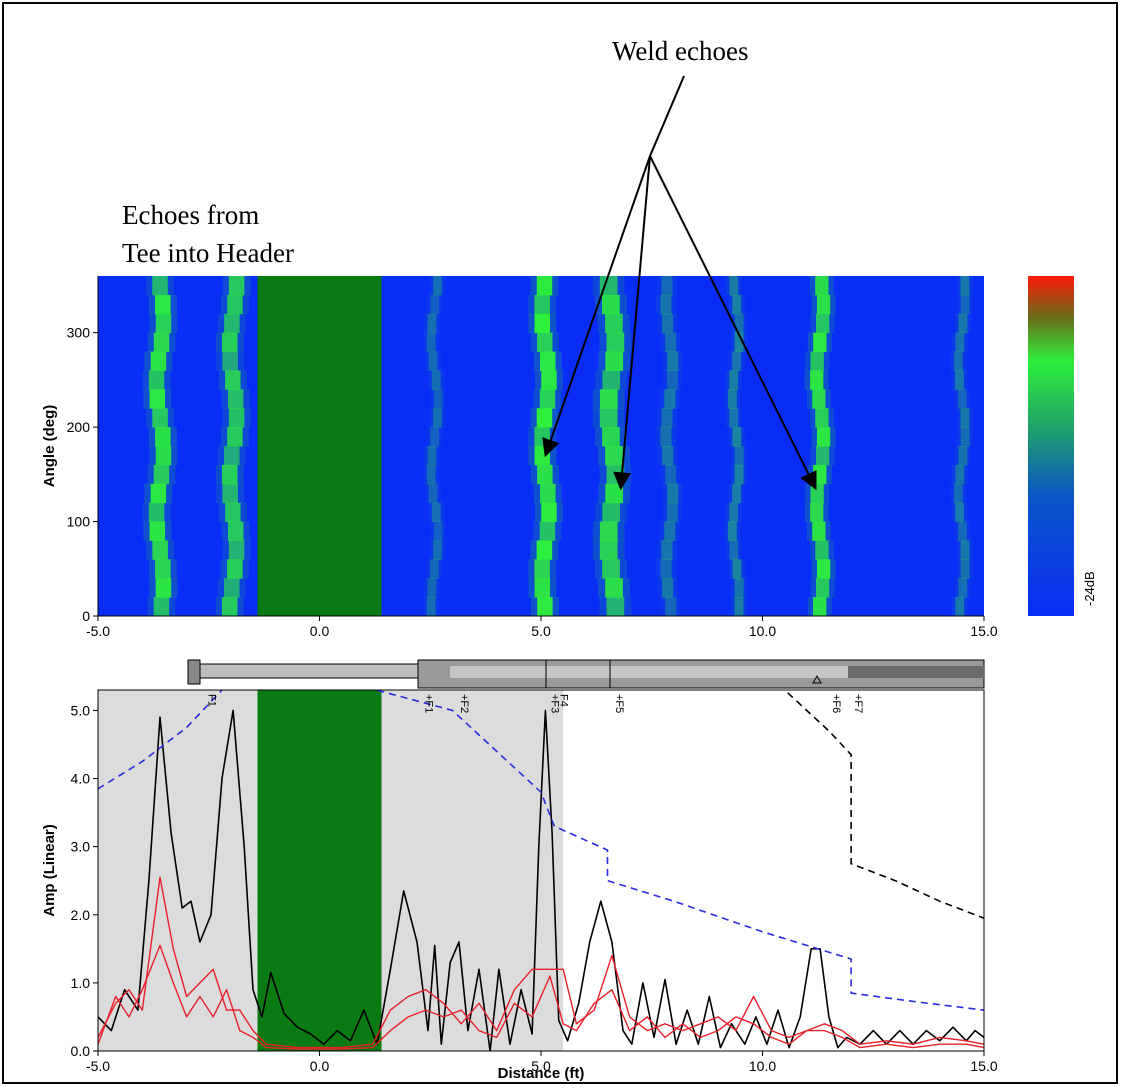  What do you see at coordinates (211, 700) in the screenshot?
I see `feature-label-0: F1` at bounding box center [211, 700].